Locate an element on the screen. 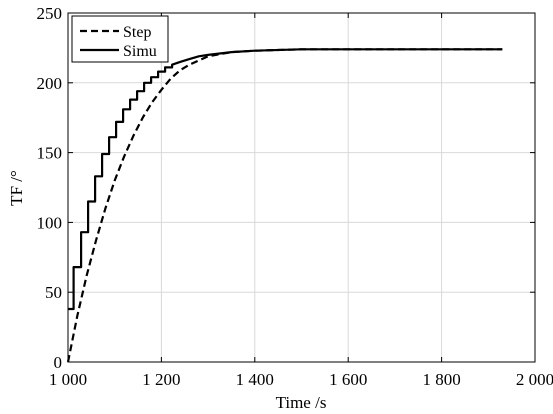 This screenshot has height=414, width=553. legend-step-label: Step is located at coordinates (137, 32).